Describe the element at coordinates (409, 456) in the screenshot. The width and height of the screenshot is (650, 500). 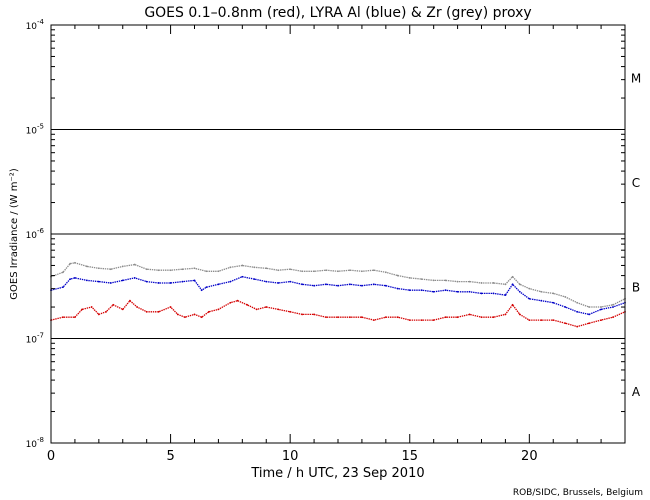
I see `x-tick-label: 15` at that location.